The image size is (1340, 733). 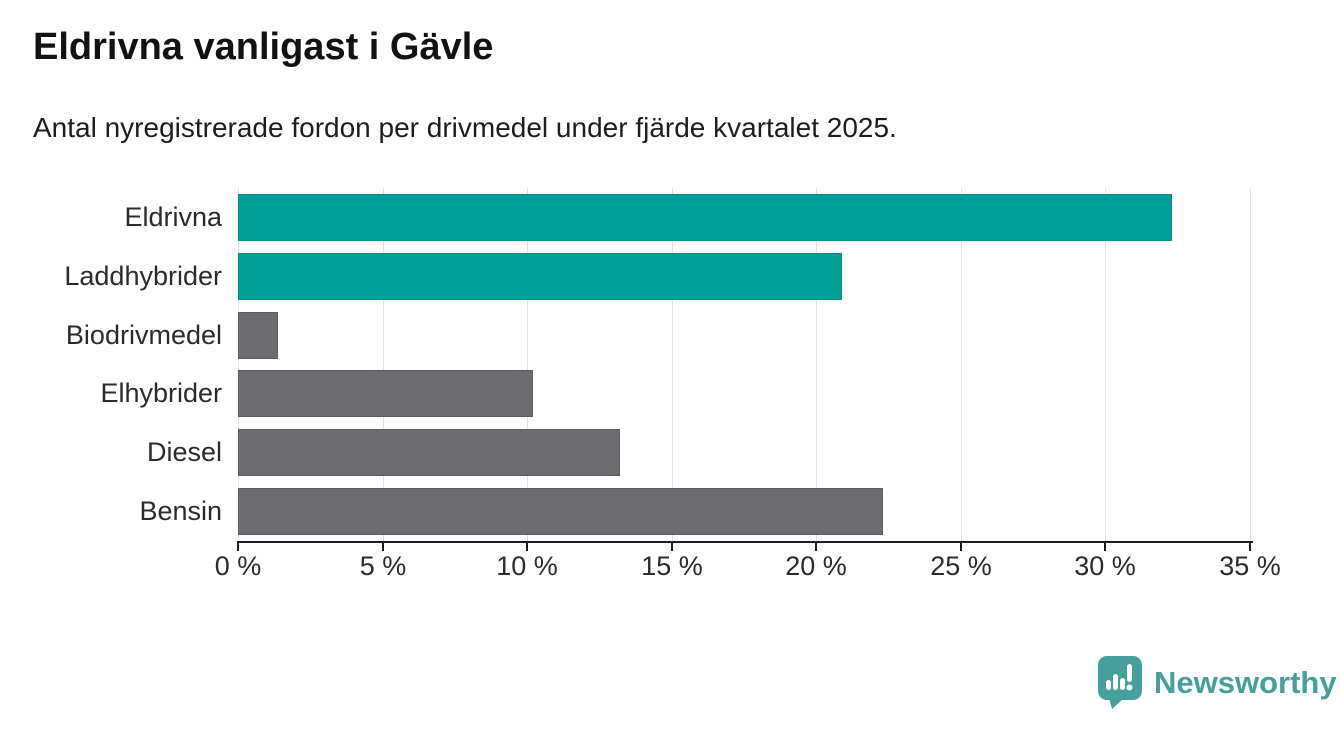 What do you see at coordinates (238, 566) in the screenshot?
I see `axis-tick-label: 0 %` at bounding box center [238, 566].